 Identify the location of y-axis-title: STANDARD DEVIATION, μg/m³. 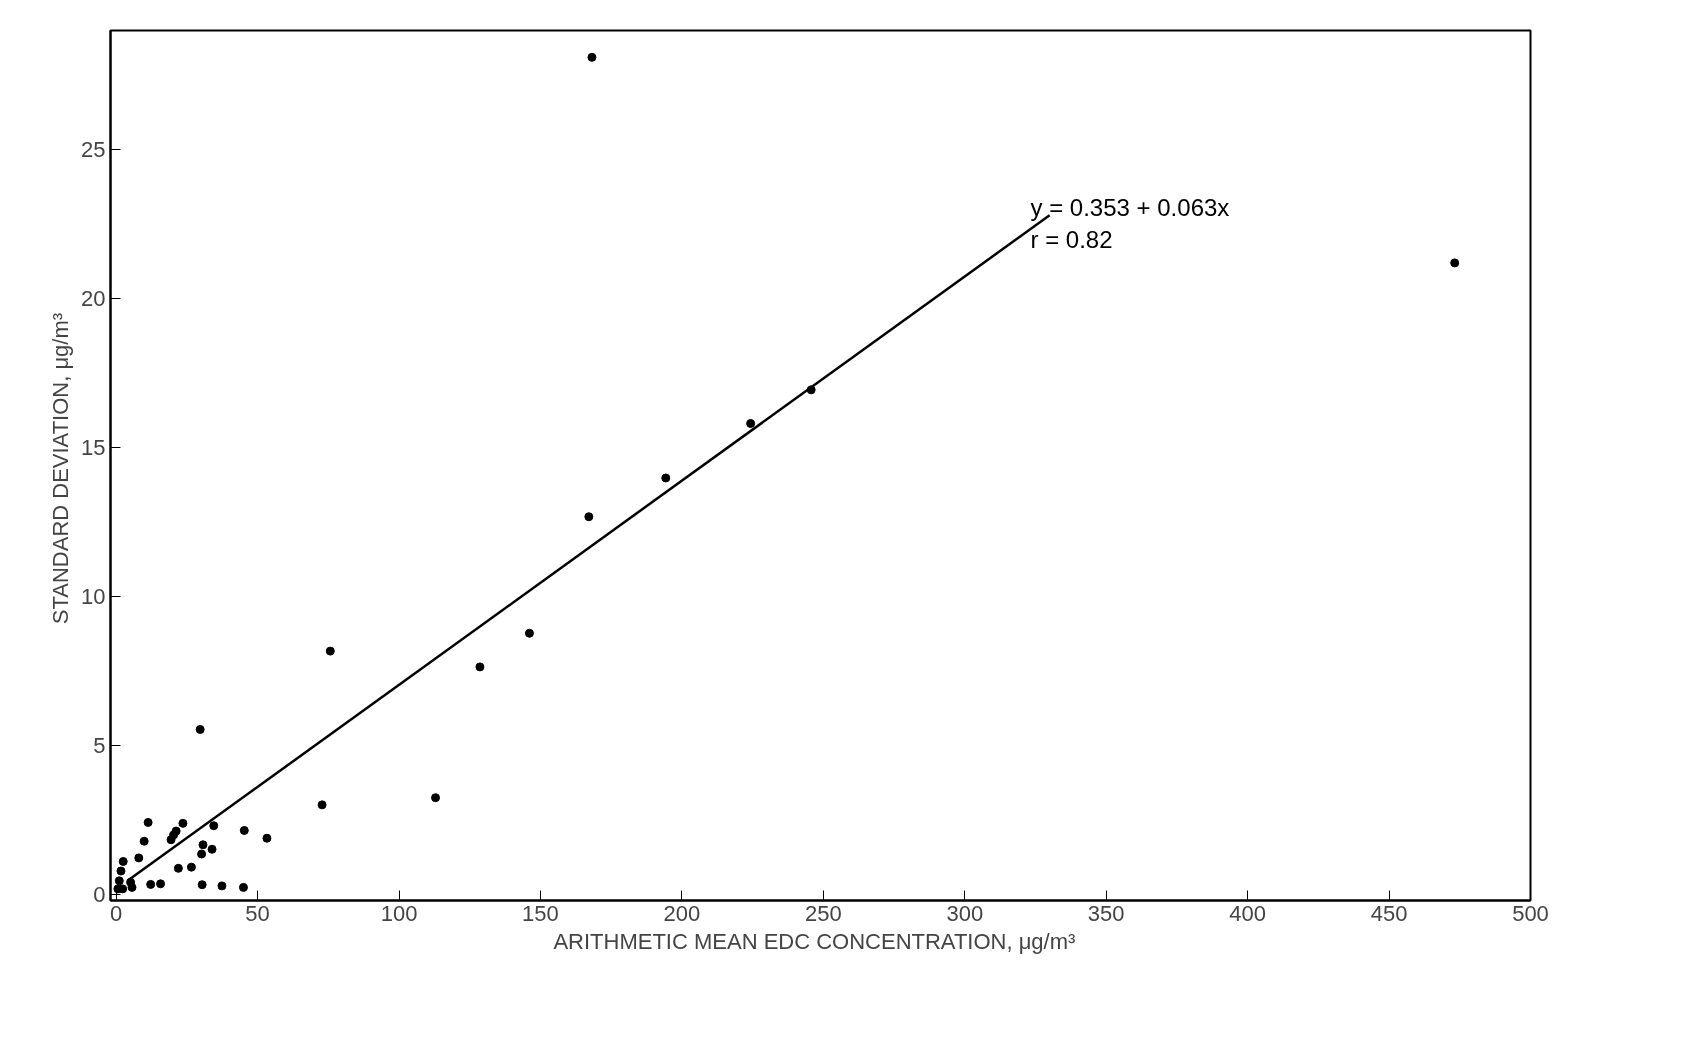
(61, 468).